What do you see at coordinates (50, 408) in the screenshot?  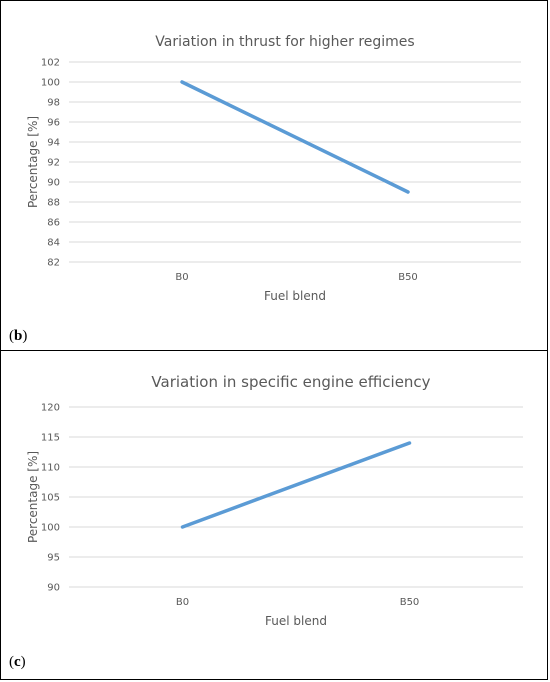 I see `y-tick-label: 120` at bounding box center [50, 408].